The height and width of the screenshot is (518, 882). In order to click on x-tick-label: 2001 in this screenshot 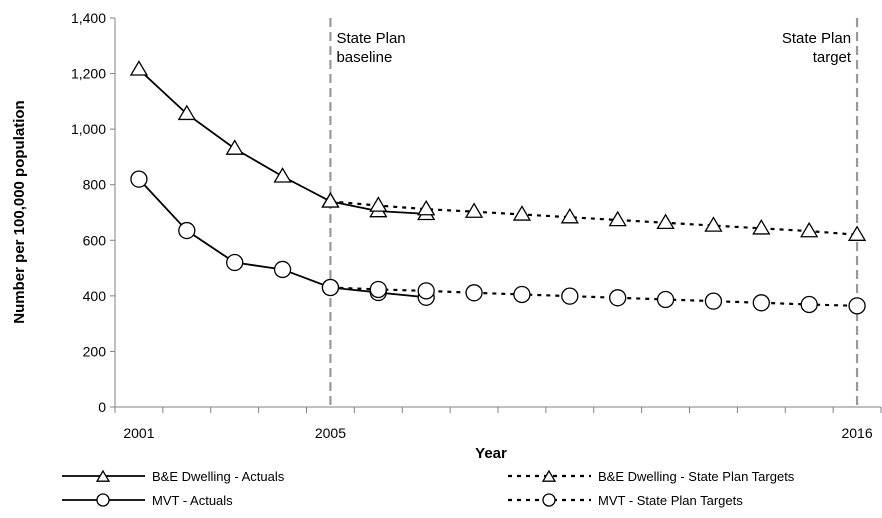, I will do `click(138, 433)`.